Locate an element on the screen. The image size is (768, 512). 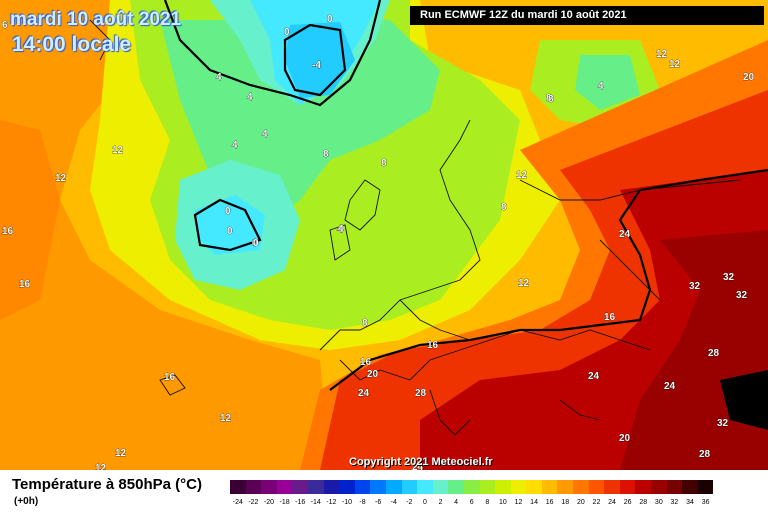
scale-label: 2 is located at coordinates (440, 502).